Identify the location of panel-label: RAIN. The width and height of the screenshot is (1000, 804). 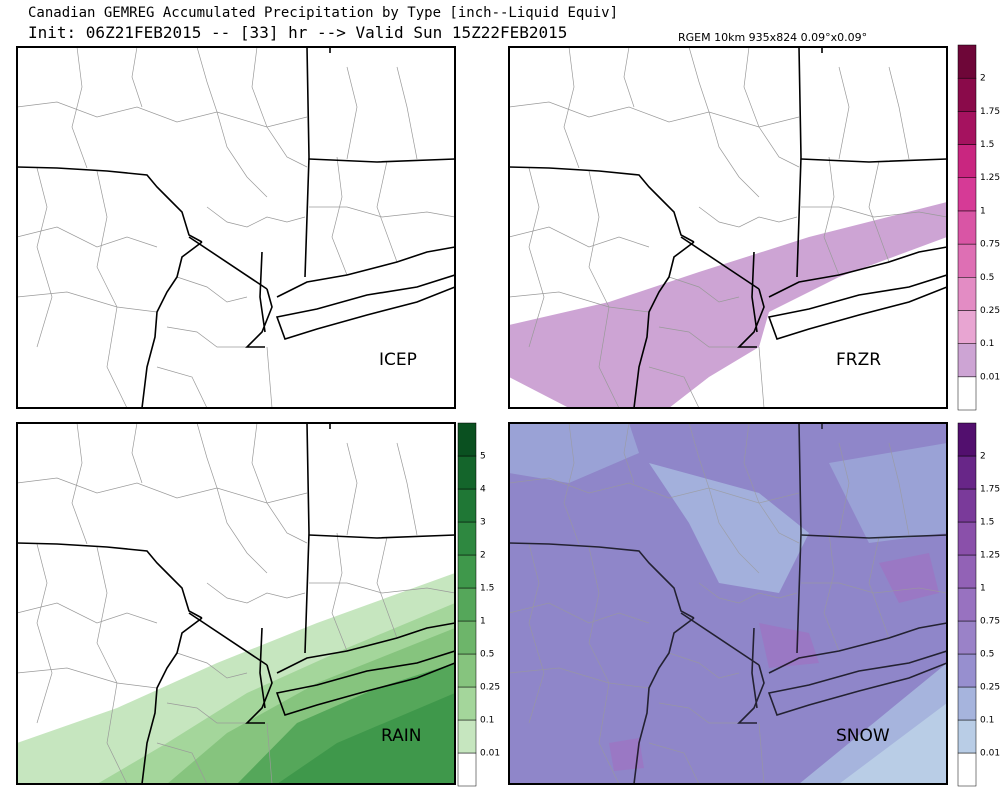
(401, 736).